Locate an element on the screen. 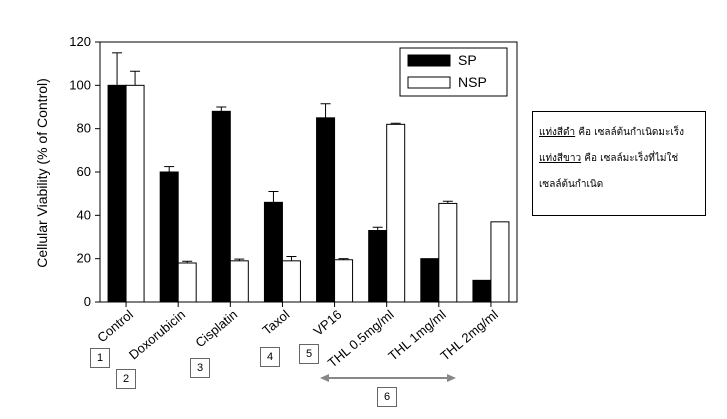 The width and height of the screenshot is (727, 419). y-tick-label: 40 is located at coordinates (84, 214).